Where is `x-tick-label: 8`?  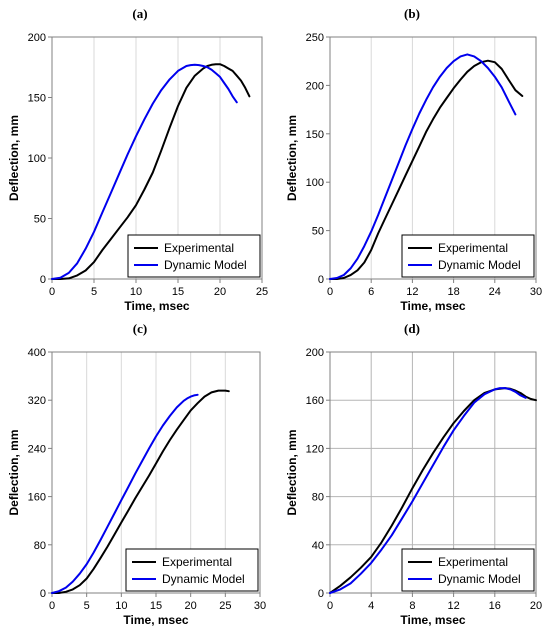
x-tick-label: 8 is located at coordinates (412, 606).